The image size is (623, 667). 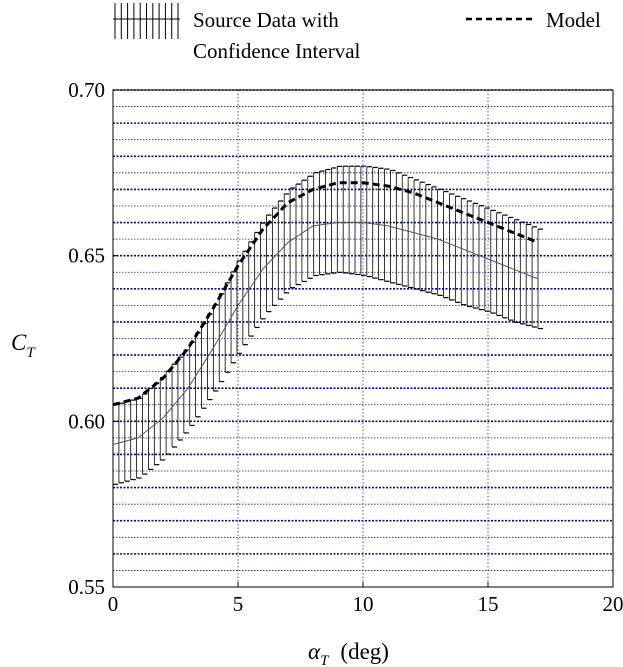 What do you see at coordinates (314, 651) in the screenshot?
I see `x-axis-symbol: α` at bounding box center [314, 651].